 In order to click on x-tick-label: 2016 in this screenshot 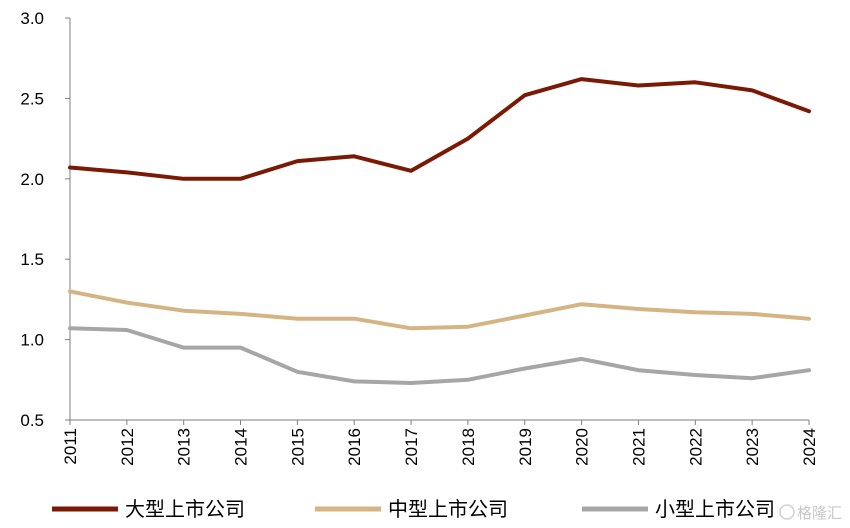, I will do `click(354, 447)`.